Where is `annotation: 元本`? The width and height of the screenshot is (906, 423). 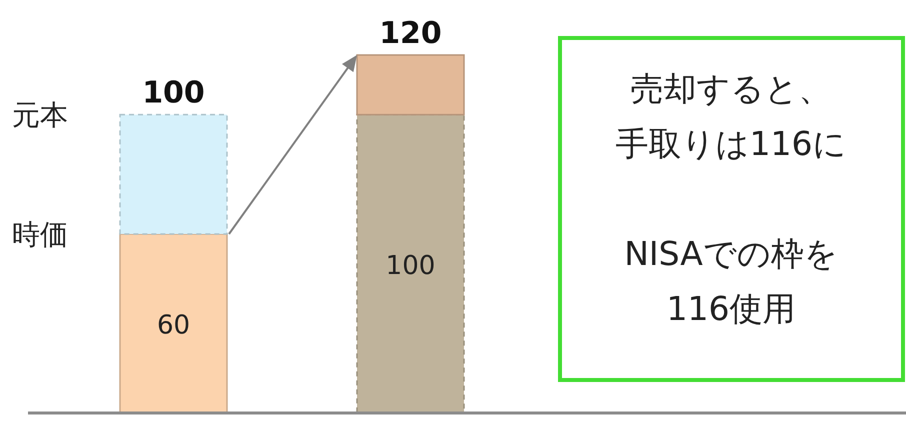 annotation: 元本 is located at coordinates (40, 115).